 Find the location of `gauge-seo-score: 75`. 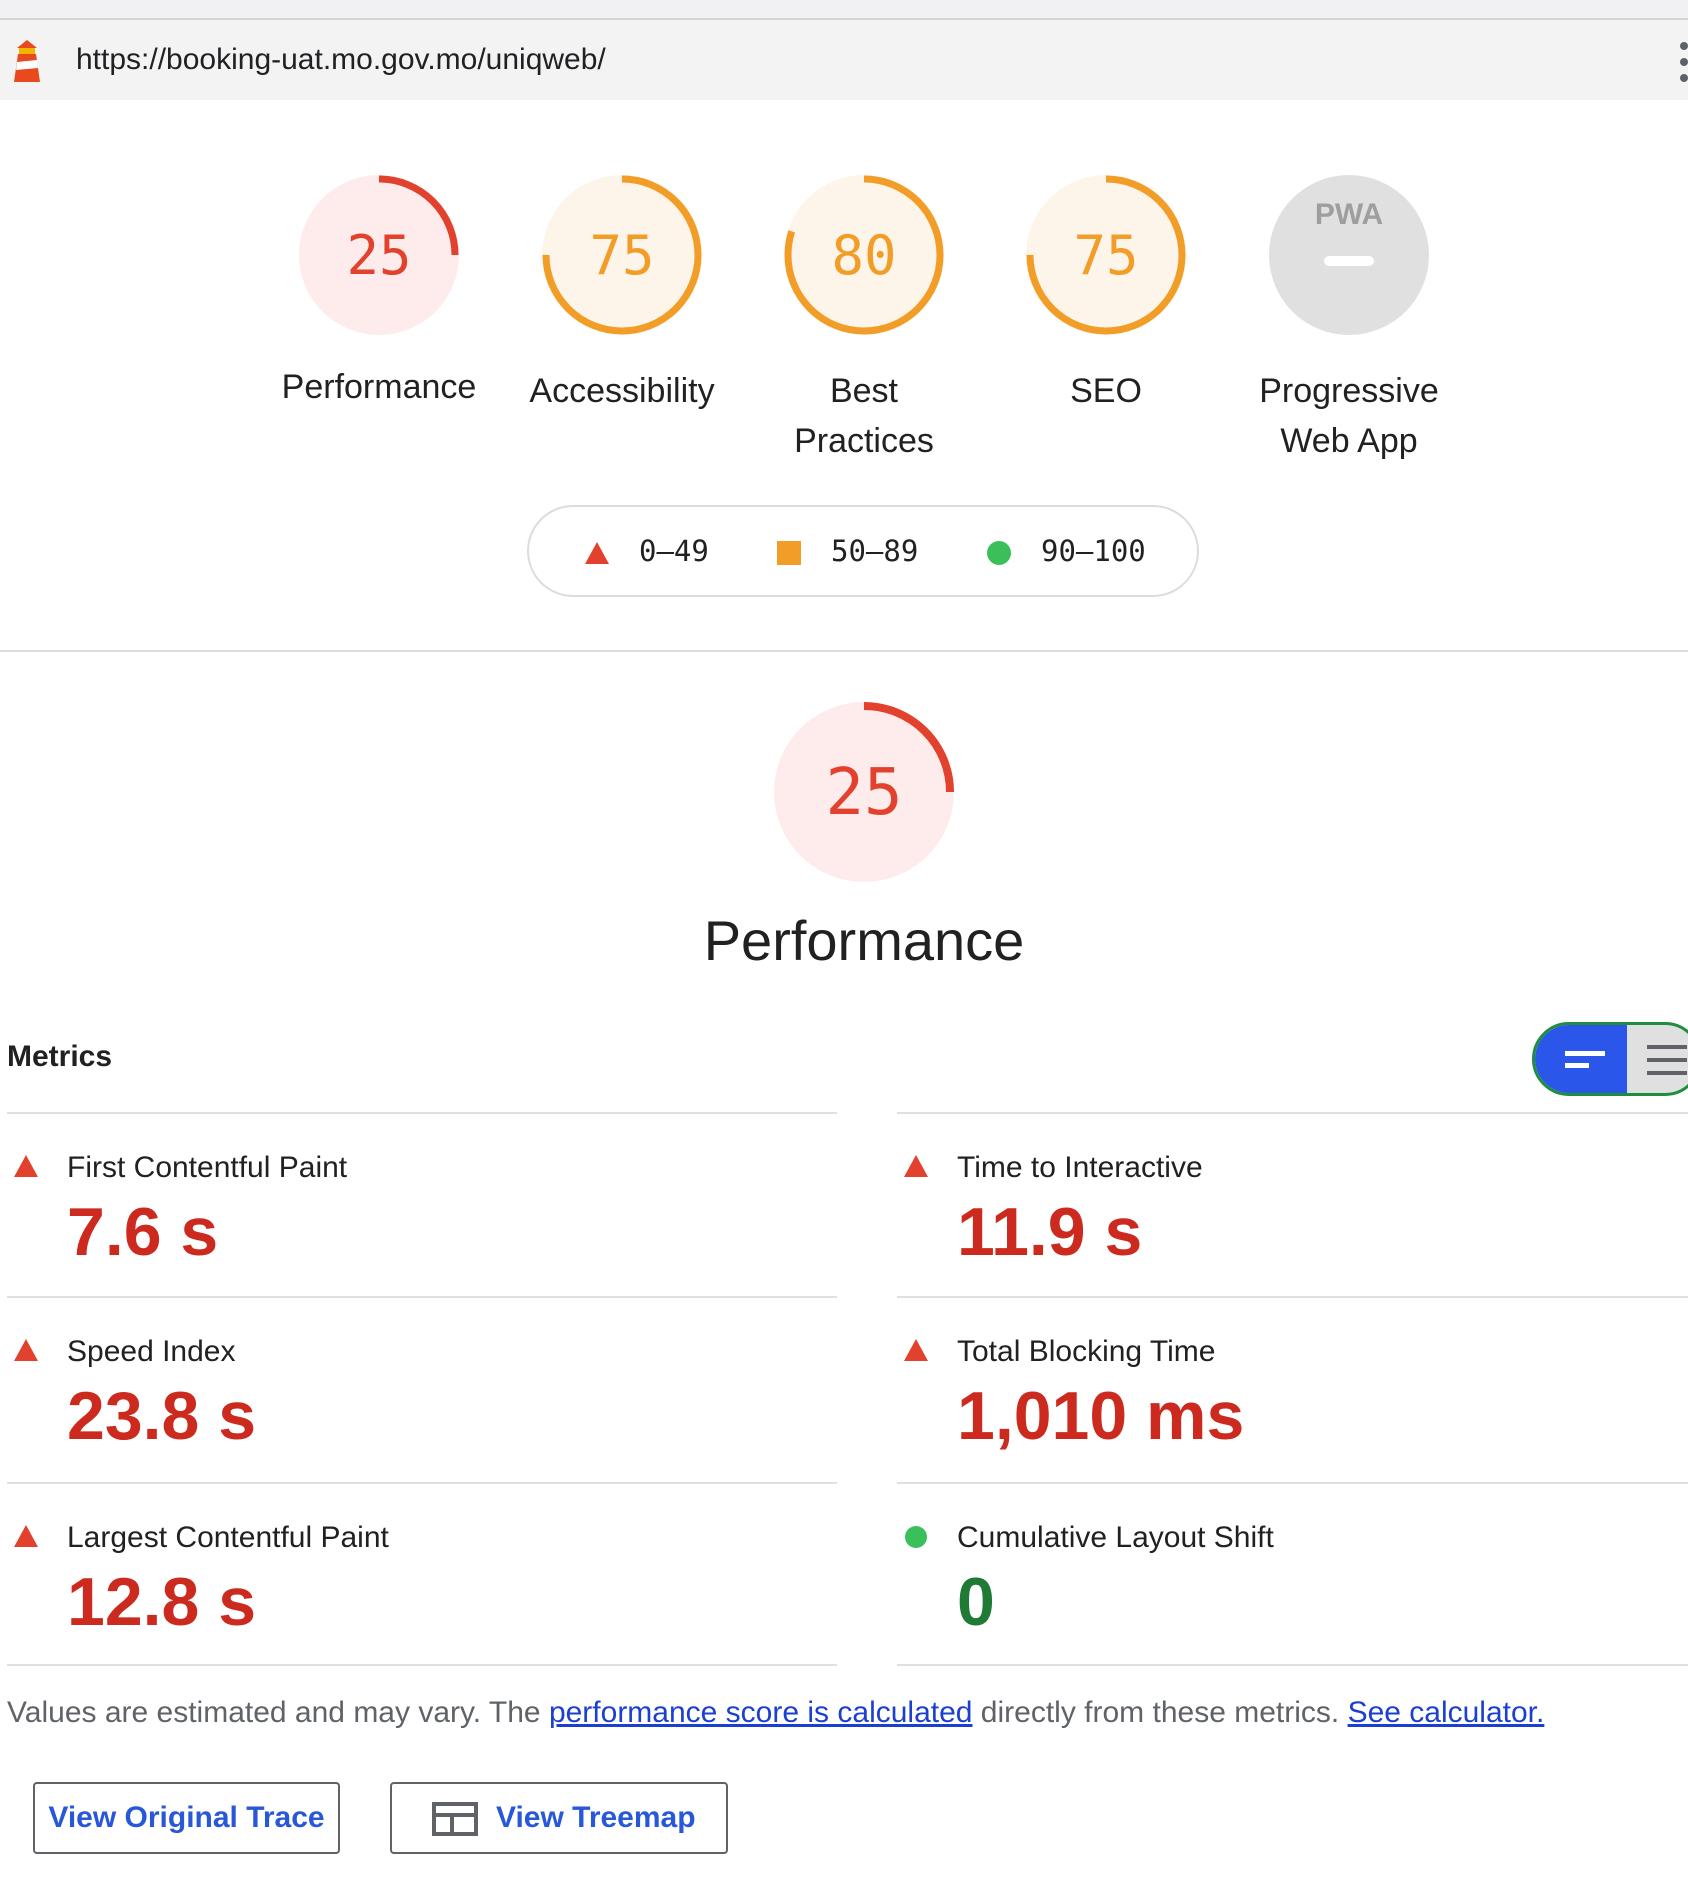

gauge-seo-score: 75 is located at coordinates (1105, 255).